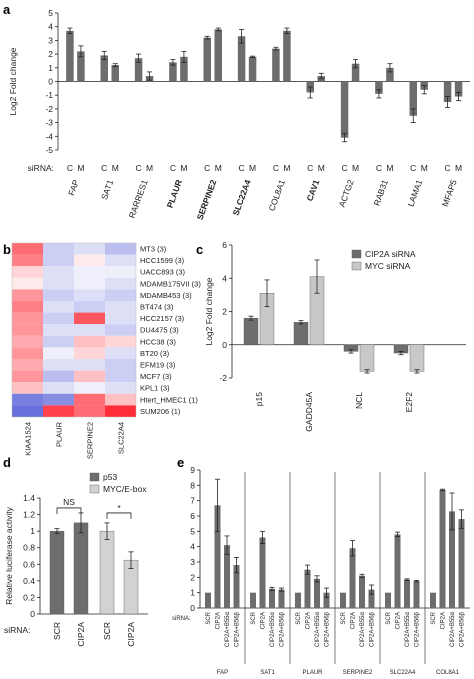 This screenshot has width=474, height=679. I want to click on d-siRNA-label: siRNA:, so click(17, 630).